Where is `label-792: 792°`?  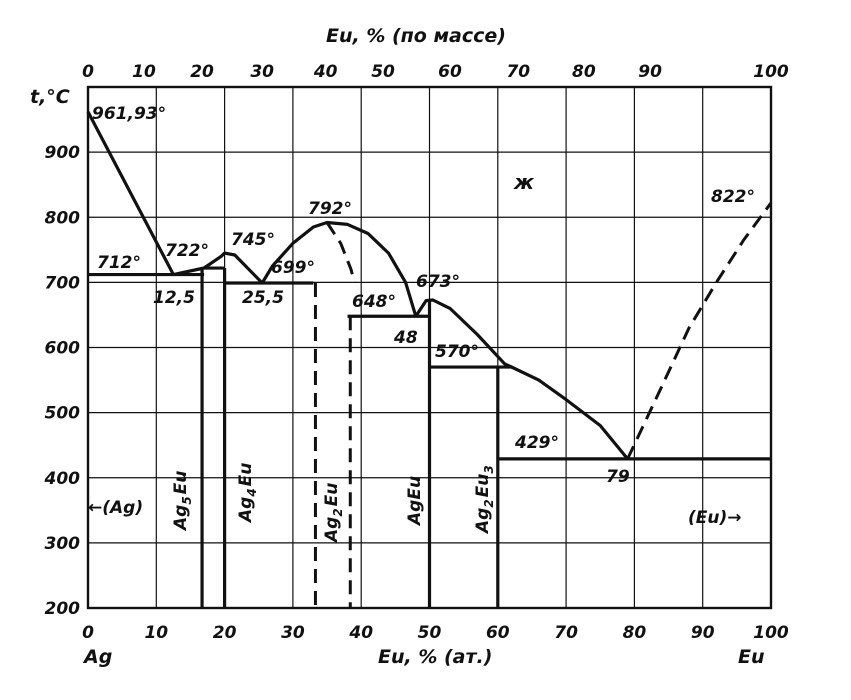
label-792: 792° is located at coordinates (330, 209).